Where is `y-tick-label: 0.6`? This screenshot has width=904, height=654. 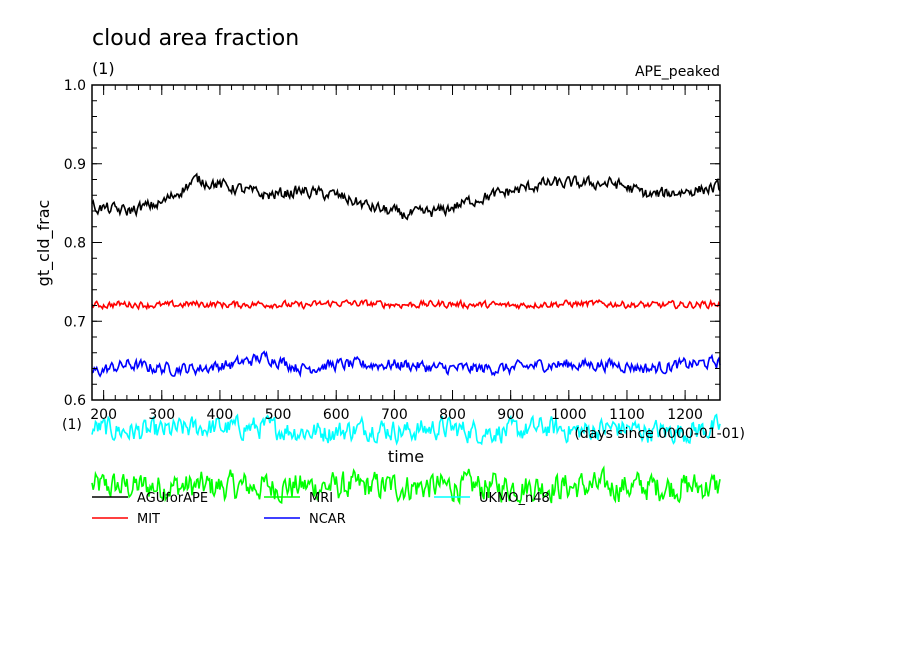
y-tick-label: 0.6 is located at coordinates (75, 401).